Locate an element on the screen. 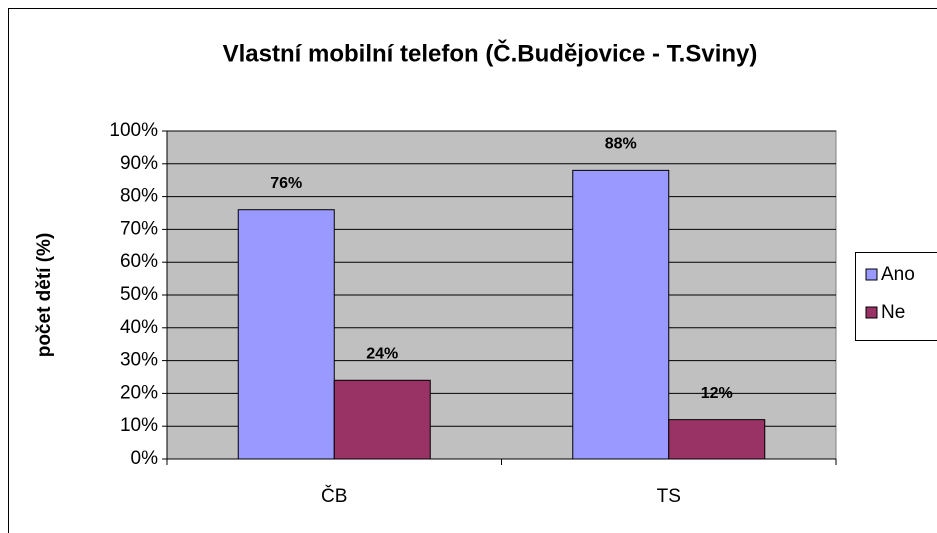 This screenshot has height=533, width=937. y-tick-label: 40% is located at coordinates (139, 327).